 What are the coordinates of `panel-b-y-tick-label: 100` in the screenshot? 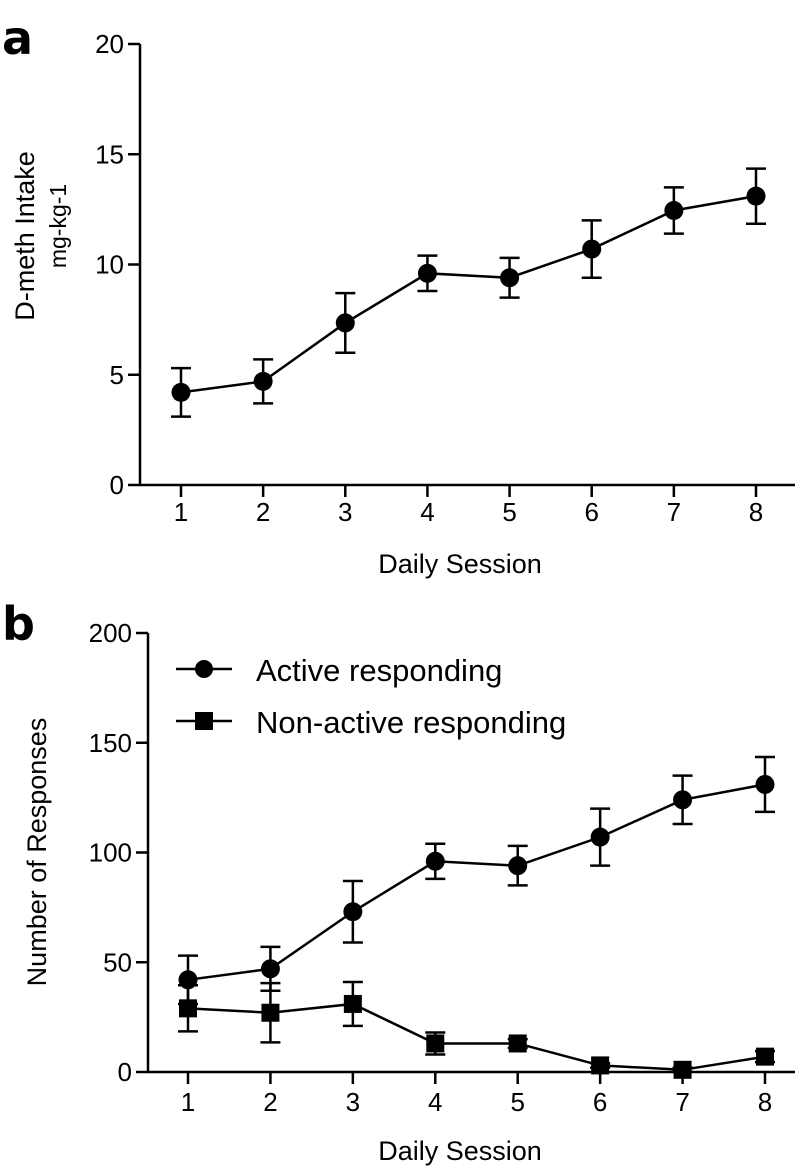 It's located at (110, 853).